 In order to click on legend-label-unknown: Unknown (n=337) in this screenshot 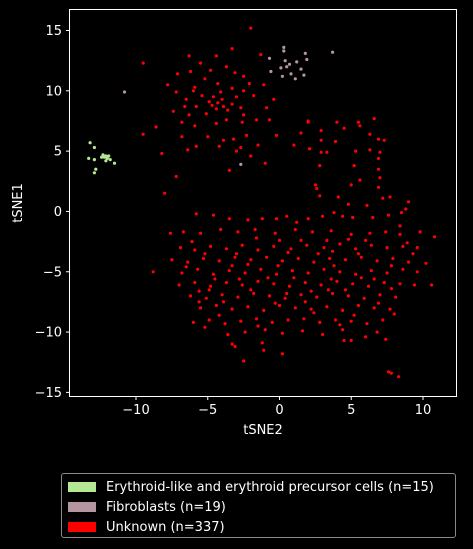, I will do `click(165, 527)`.